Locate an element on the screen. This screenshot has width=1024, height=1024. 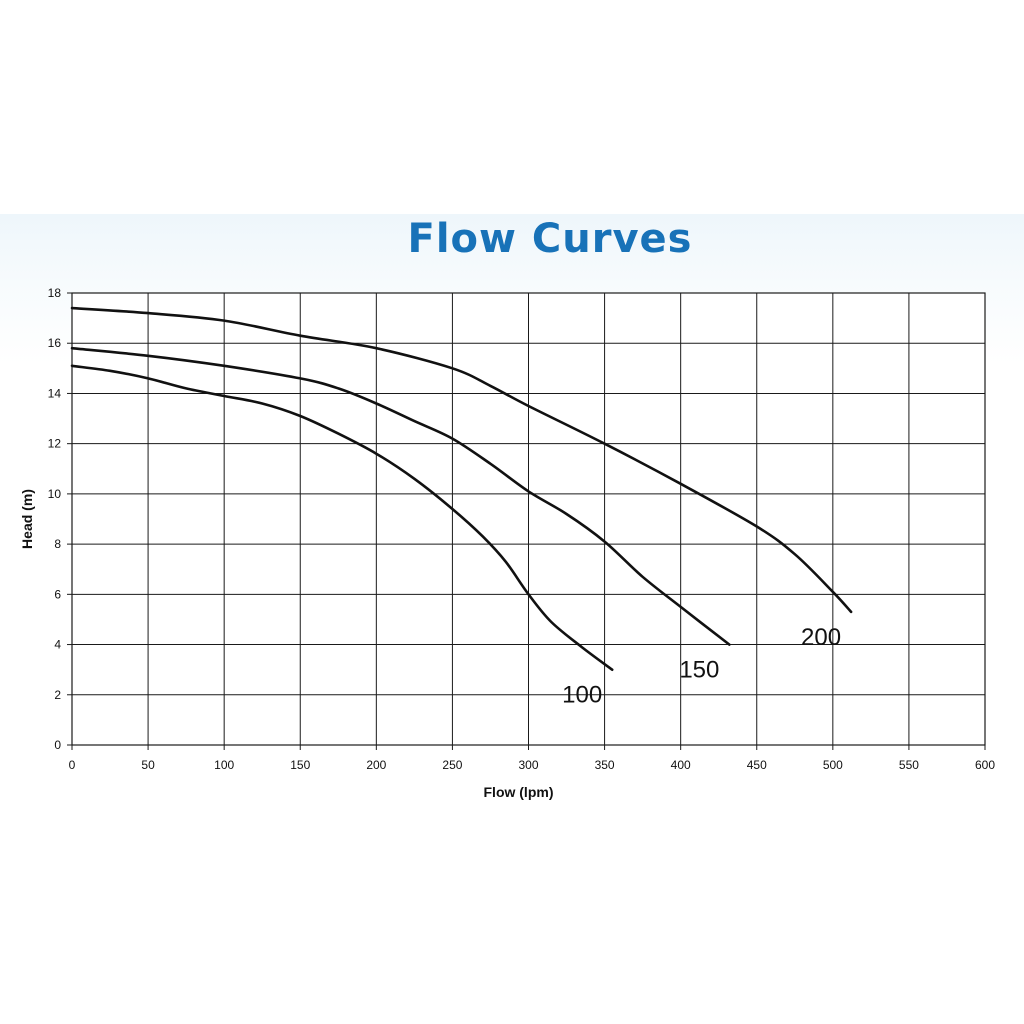
y-tick-label: 8 is located at coordinates (57, 544).